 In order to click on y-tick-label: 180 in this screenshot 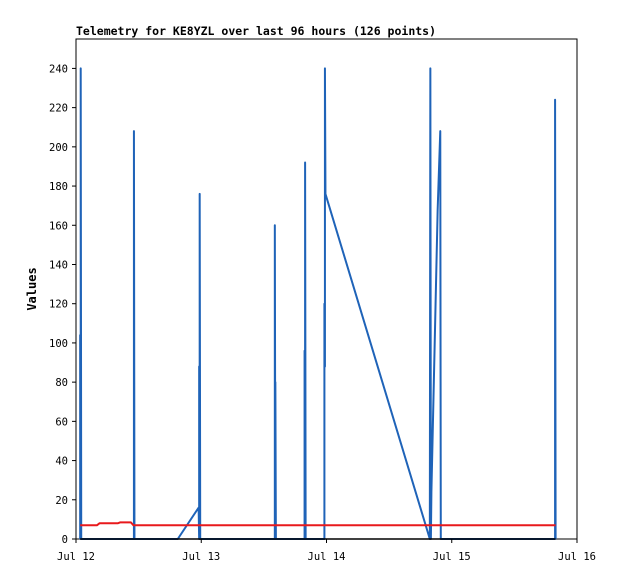, I will do `click(58, 187)`.